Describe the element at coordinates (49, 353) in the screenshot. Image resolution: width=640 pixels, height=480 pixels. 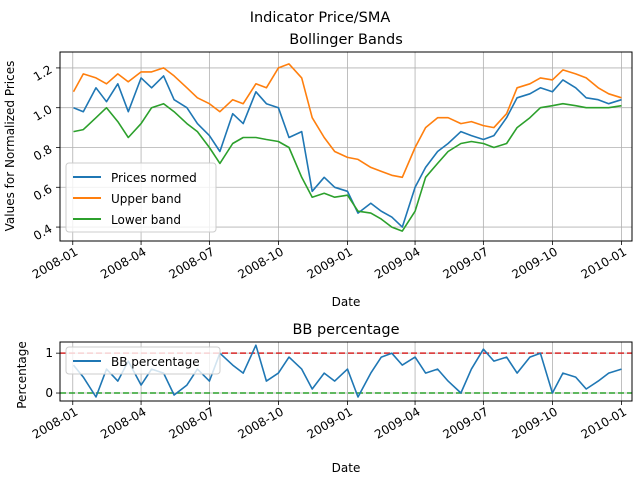
I see `y-tick-label: 1` at that location.